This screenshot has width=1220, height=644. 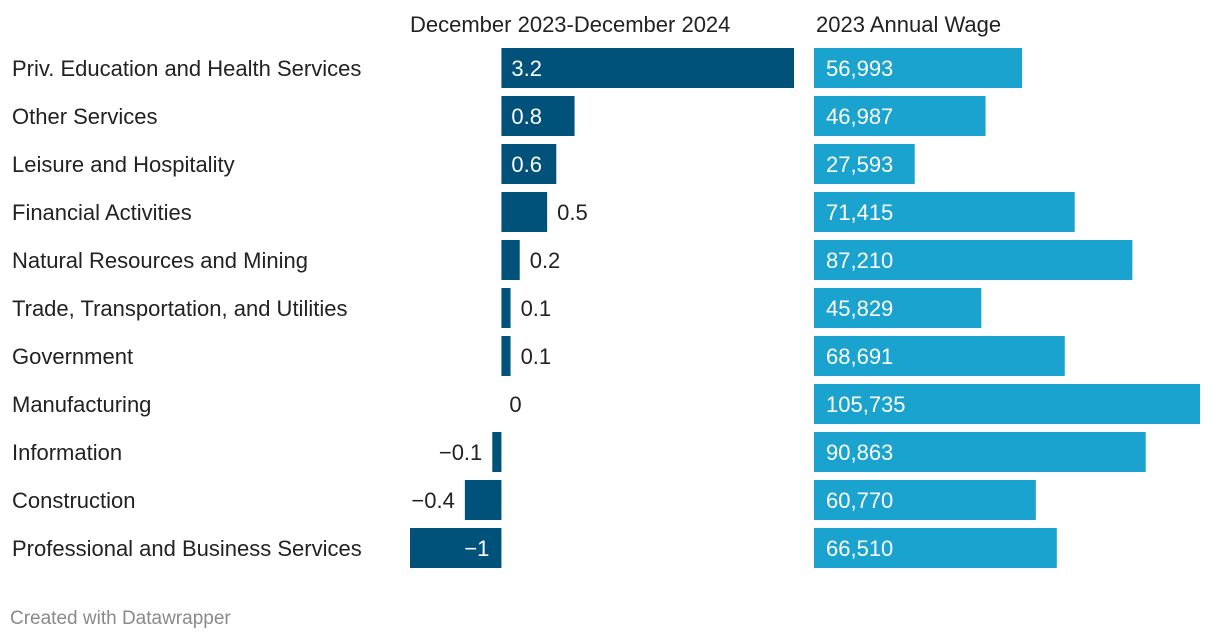 What do you see at coordinates (123, 164) in the screenshot?
I see `category-label: Leisure and Hospitality` at bounding box center [123, 164].